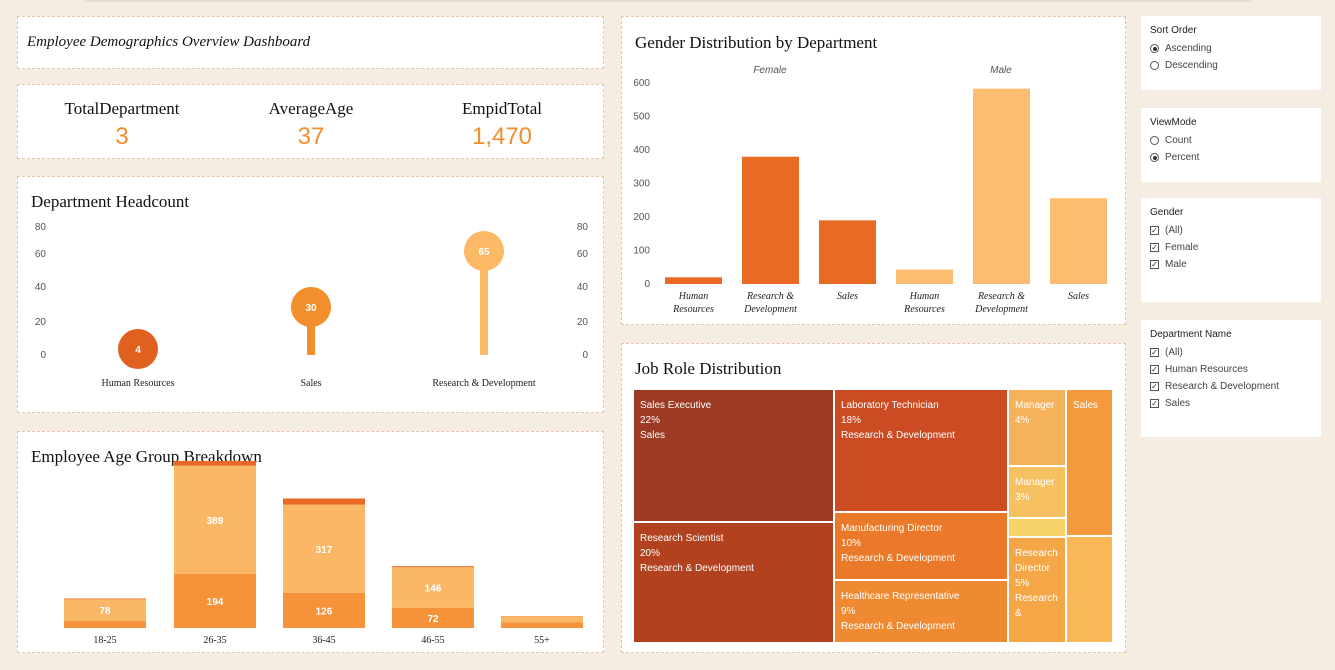 This screenshot has height=670, width=1335. I want to click on sort-order-title: Sort Order, so click(1173, 30).